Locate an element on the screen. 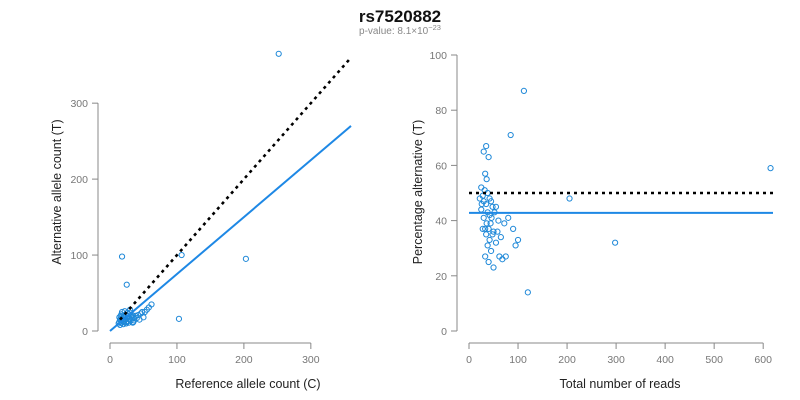  right-x-tick-label: 400 is located at coordinates (665, 360).